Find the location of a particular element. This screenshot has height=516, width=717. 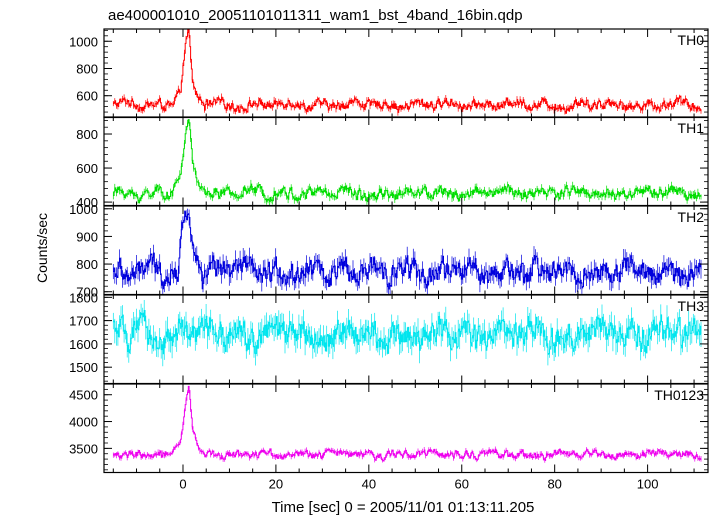

x-tick-label: 60 is located at coordinates (462, 484).